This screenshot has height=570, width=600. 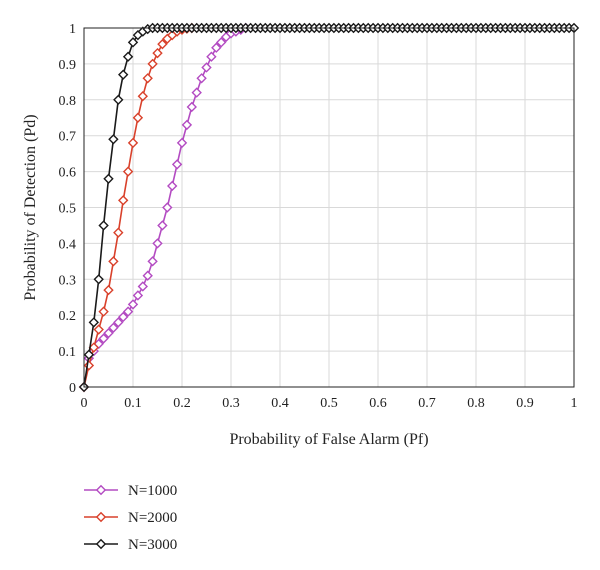 What do you see at coordinates (476, 403) in the screenshot?
I see `x-tick-label: 0.8` at bounding box center [476, 403].